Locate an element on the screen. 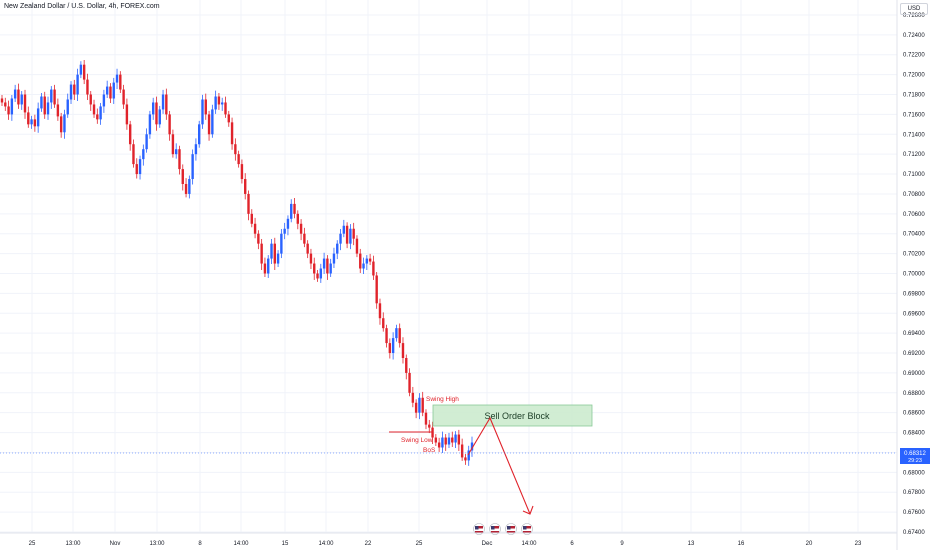 This screenshot has width=932, height=550. x-tick-label: 9 is located at coordinates (622, 544).